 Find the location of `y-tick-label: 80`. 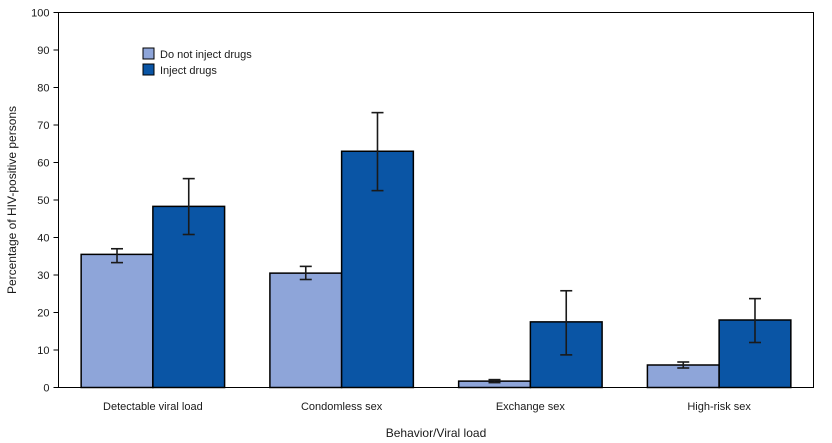

y-tick-label: 80 is located at coordinates (43, 89).